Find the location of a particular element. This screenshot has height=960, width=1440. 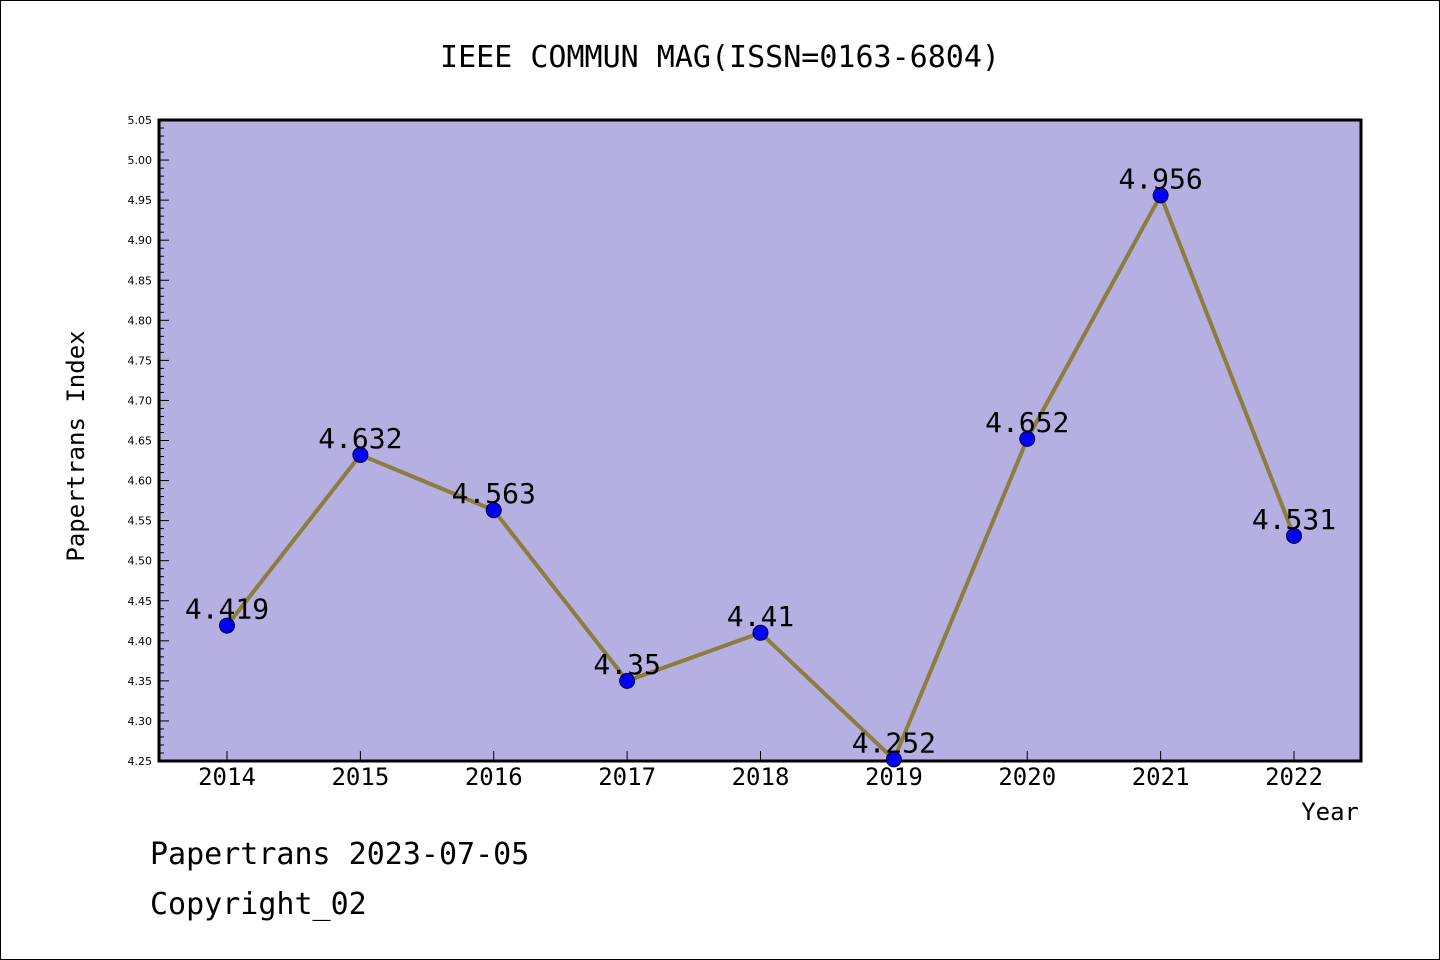

y-tick-label: 4.80 is located at coordinates (140, 320).